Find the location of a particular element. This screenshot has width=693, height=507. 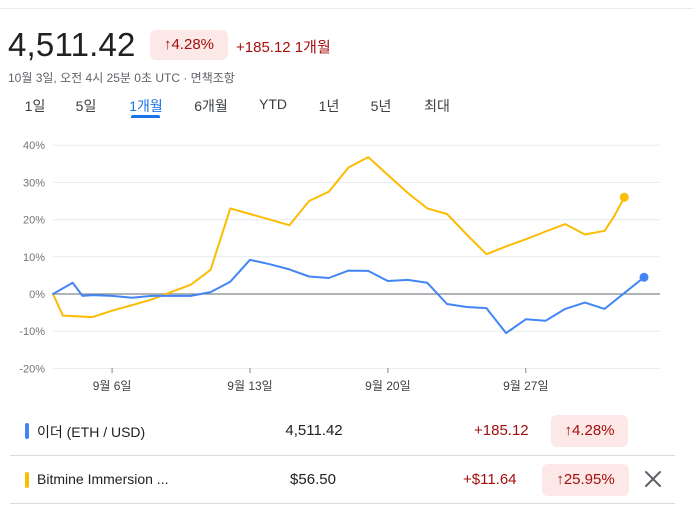

tab-ytd: YTD is located at coordinates (273, 104).